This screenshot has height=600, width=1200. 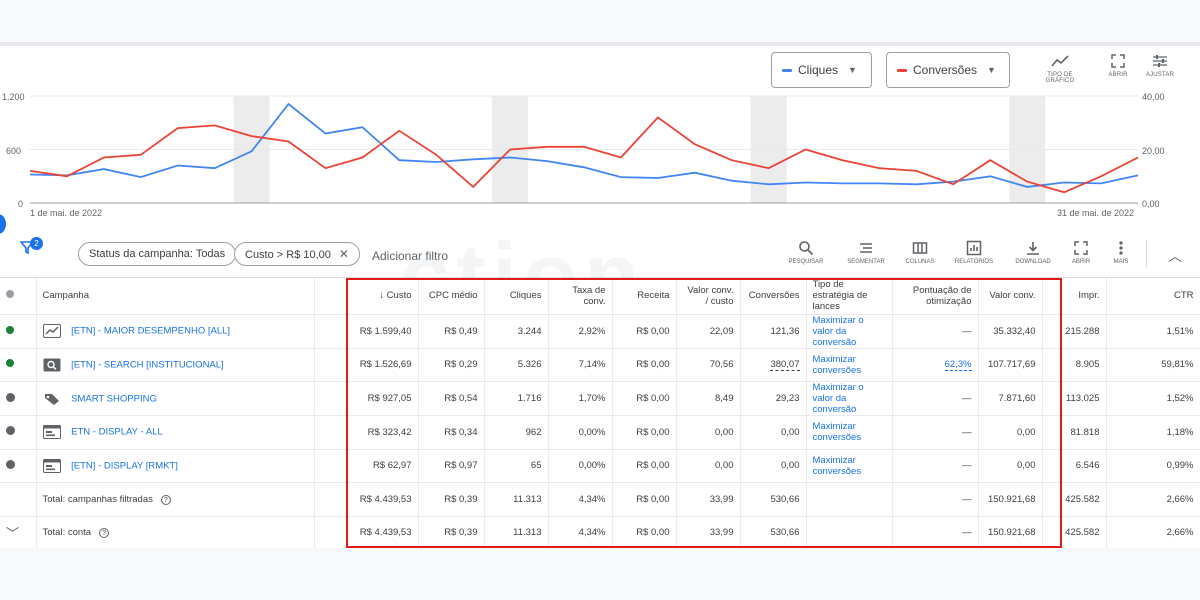 I want to click on reports-button: RELATÓRIOS, so click(x=974, y=252).